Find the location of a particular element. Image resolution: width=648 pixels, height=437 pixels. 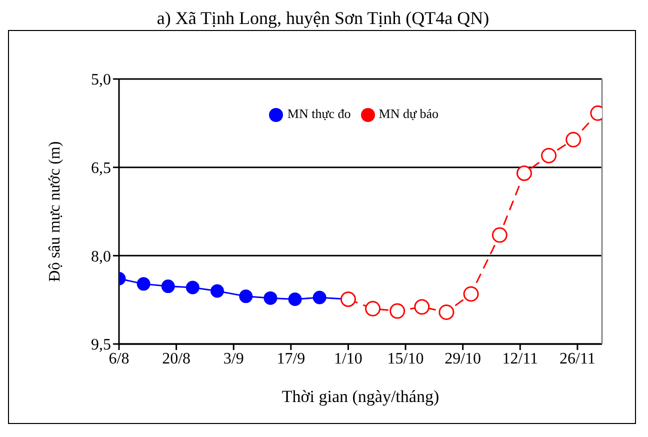

x-tick-label: 20/8 is located at coordinates (176, 359).